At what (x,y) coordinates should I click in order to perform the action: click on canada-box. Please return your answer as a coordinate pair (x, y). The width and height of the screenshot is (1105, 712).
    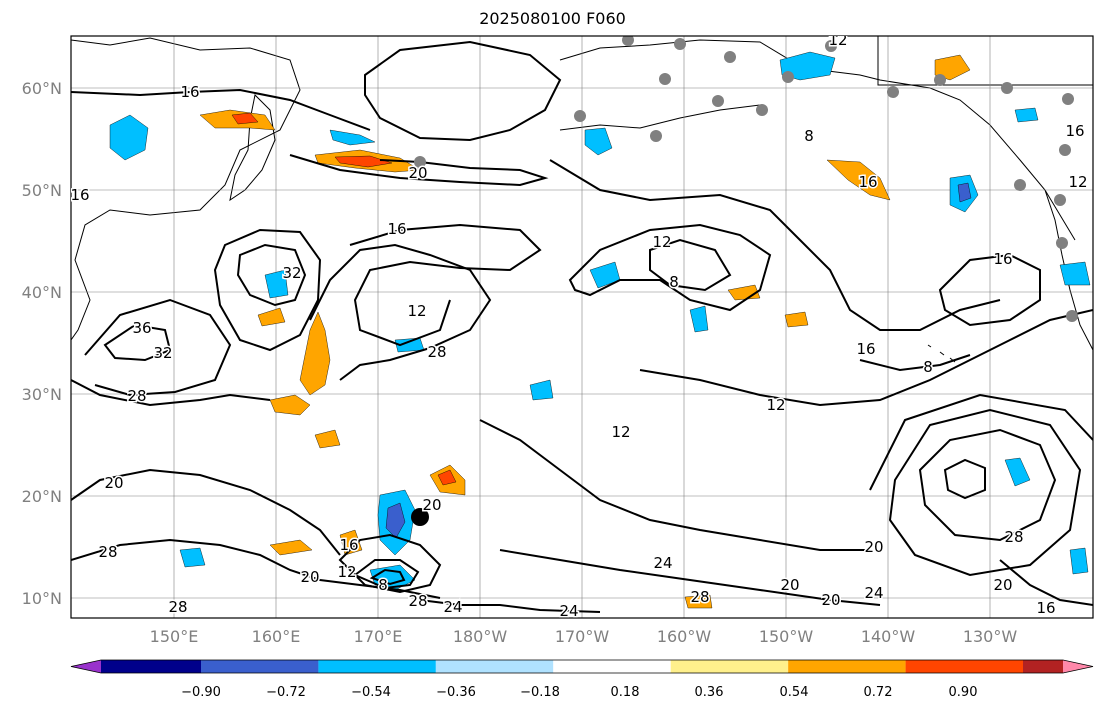
    Looking at the image, I should click on (985, 61).